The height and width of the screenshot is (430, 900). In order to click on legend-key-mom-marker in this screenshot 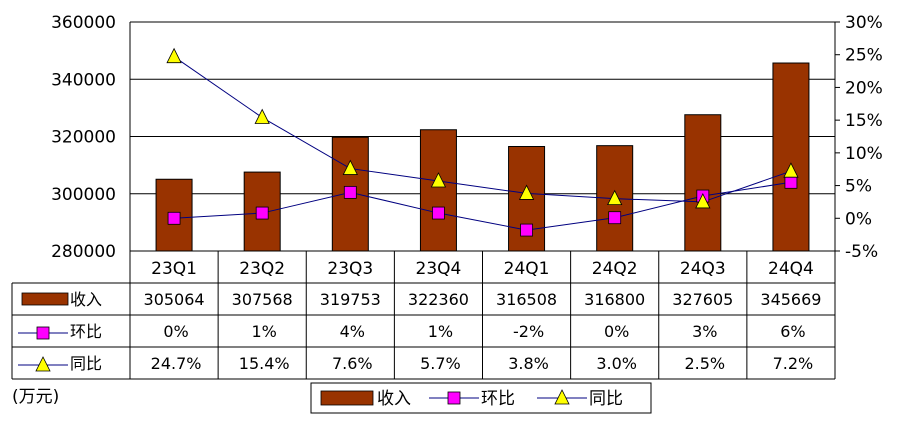, I will do `click(454, 398)`.